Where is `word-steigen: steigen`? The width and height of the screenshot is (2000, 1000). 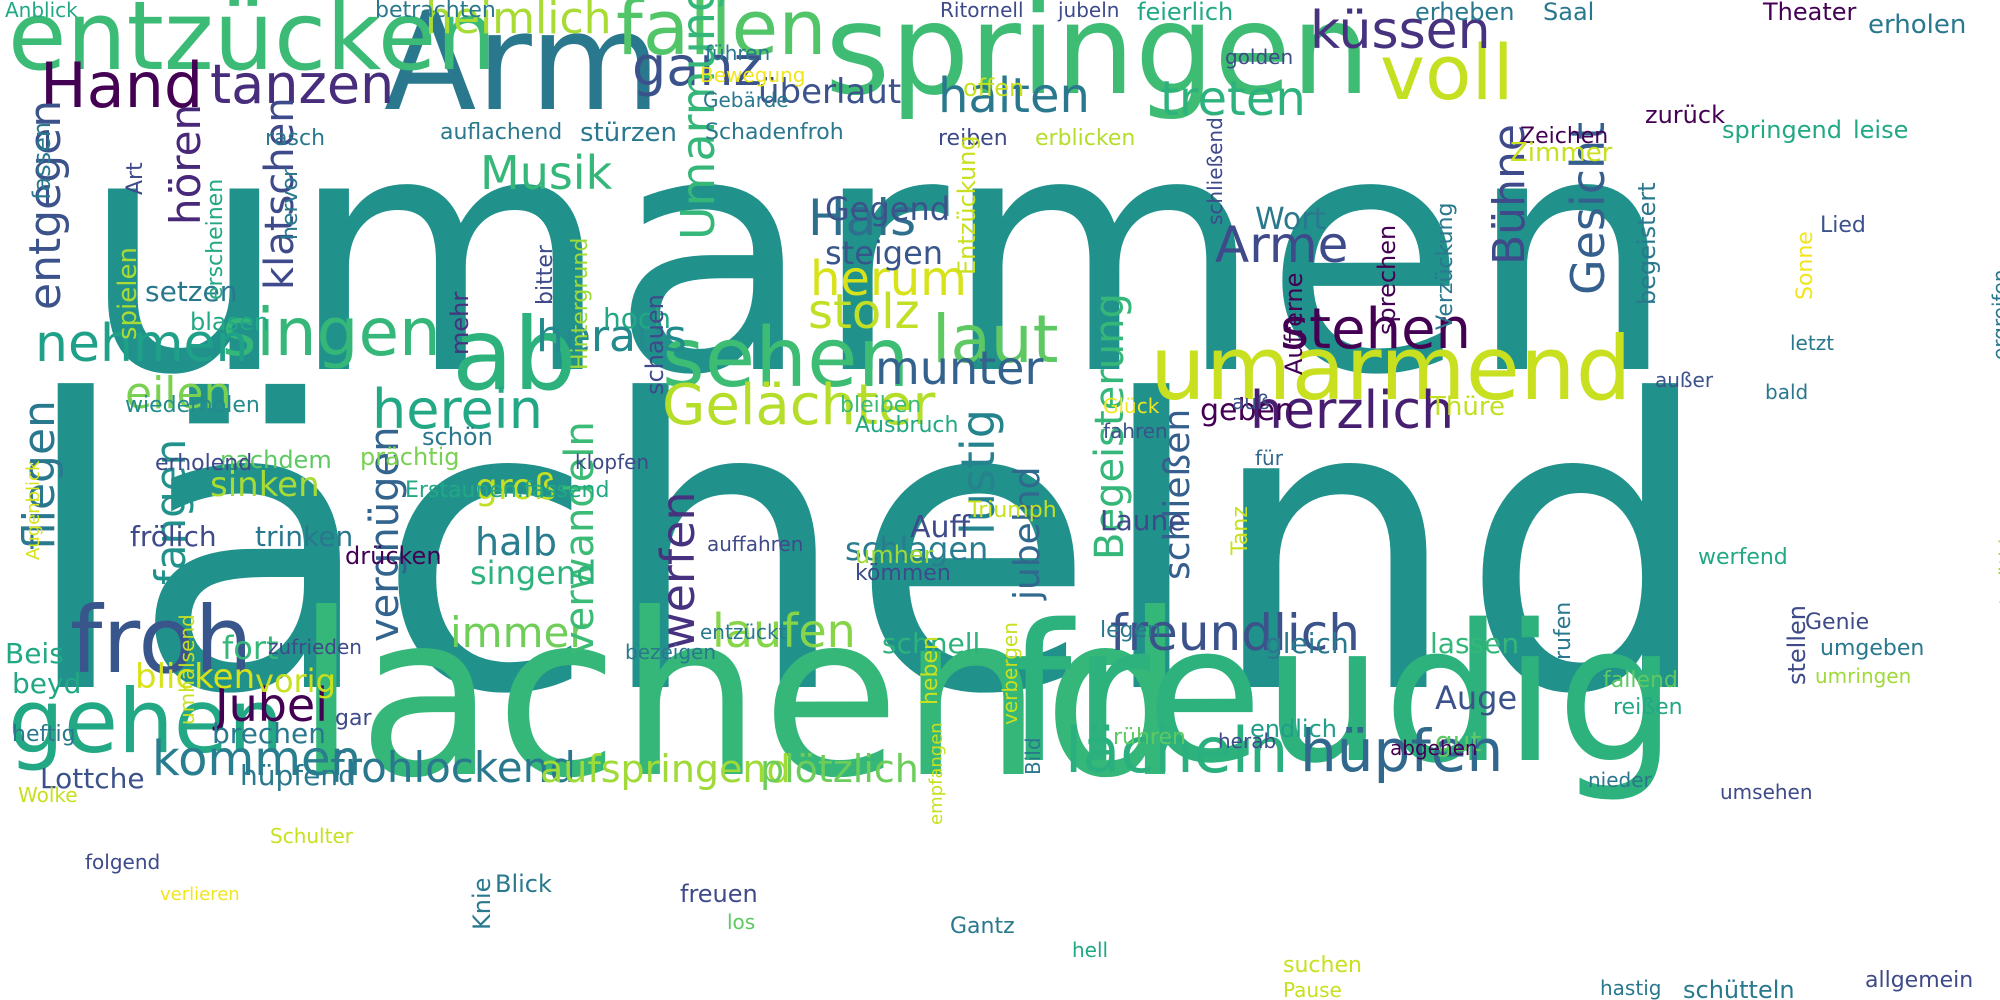
word-steigen: steigen is located at coordinates (884, 253).